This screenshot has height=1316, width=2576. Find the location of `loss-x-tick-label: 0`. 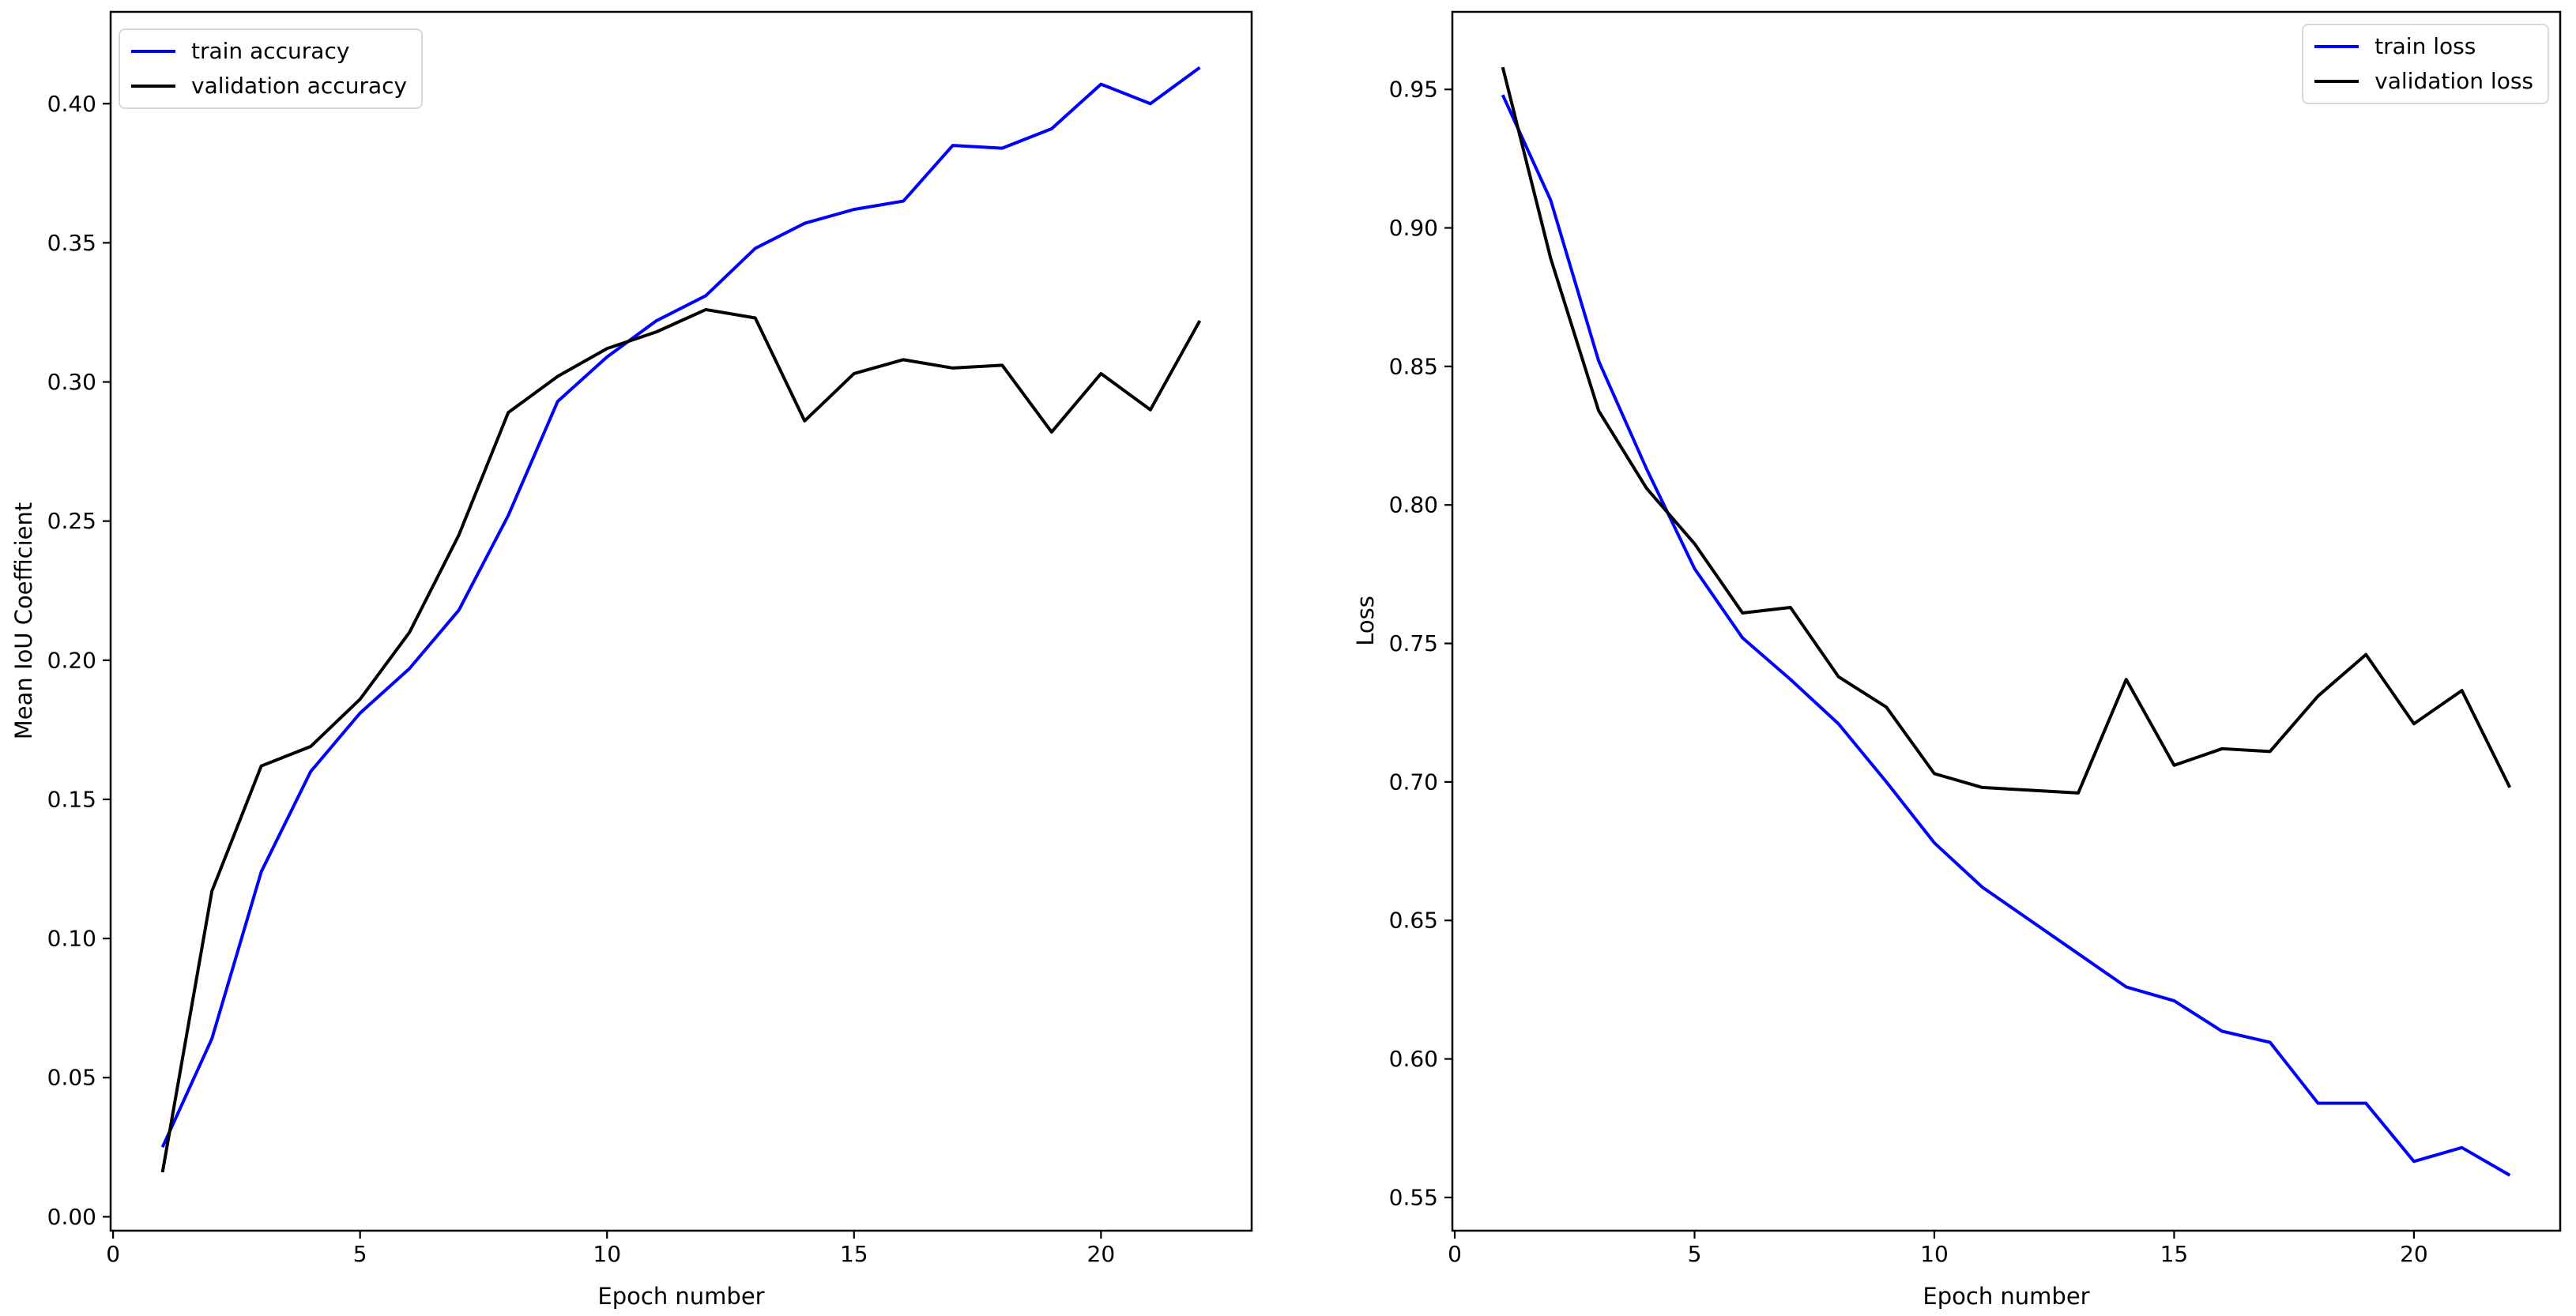

loss-x-tick-label: 0 is located at coordinates (1455, 1254).